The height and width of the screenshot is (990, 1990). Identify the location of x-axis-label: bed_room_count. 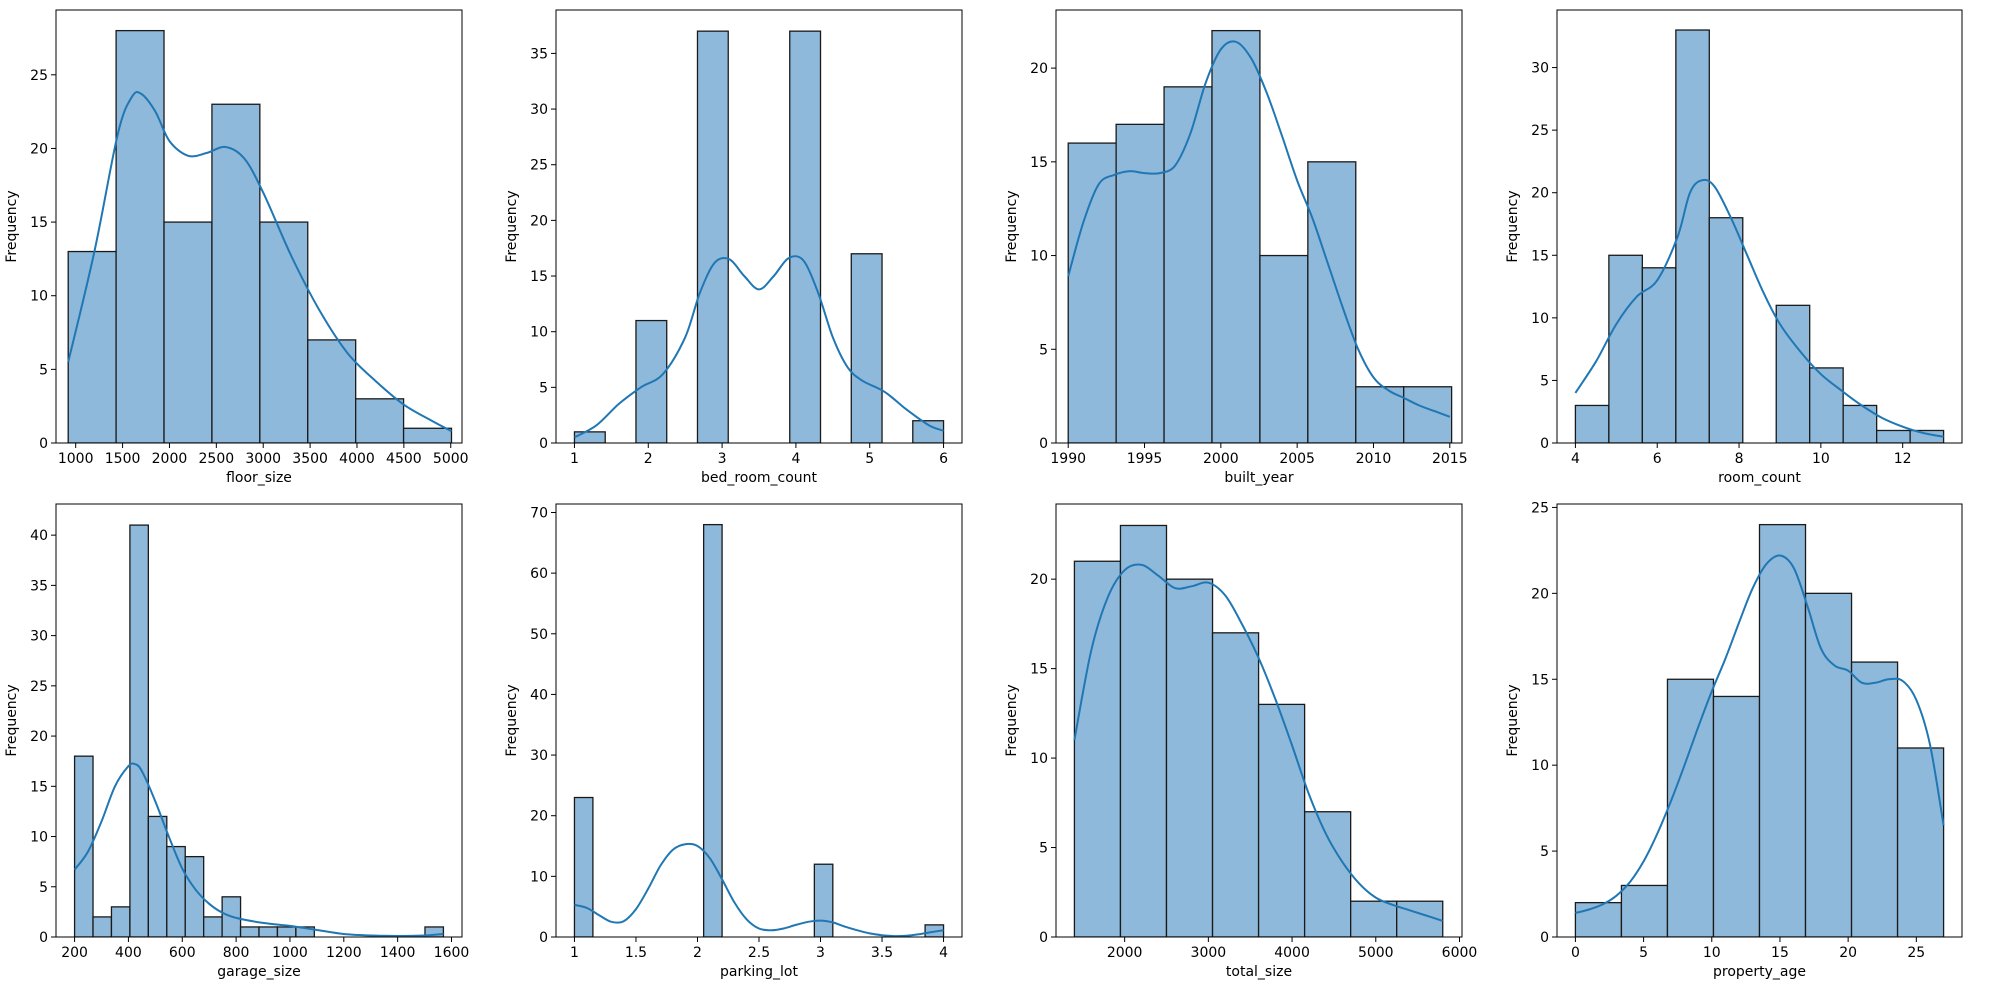
(759, 478).